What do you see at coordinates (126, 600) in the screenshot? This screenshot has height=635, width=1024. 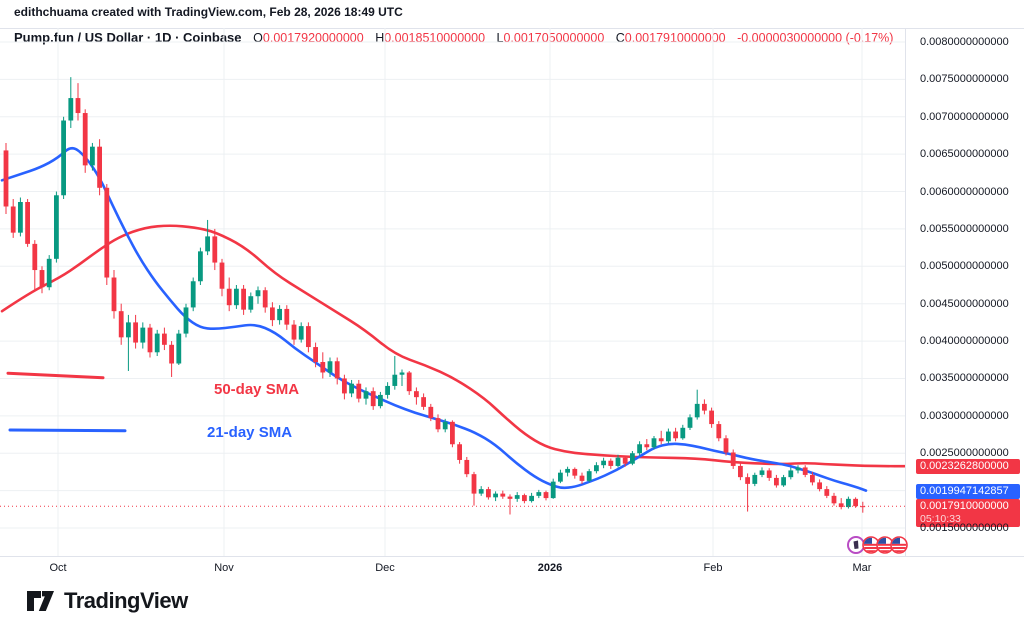 I see `tradingview-wordmark: TradingView` at bounding box center [126, 600].